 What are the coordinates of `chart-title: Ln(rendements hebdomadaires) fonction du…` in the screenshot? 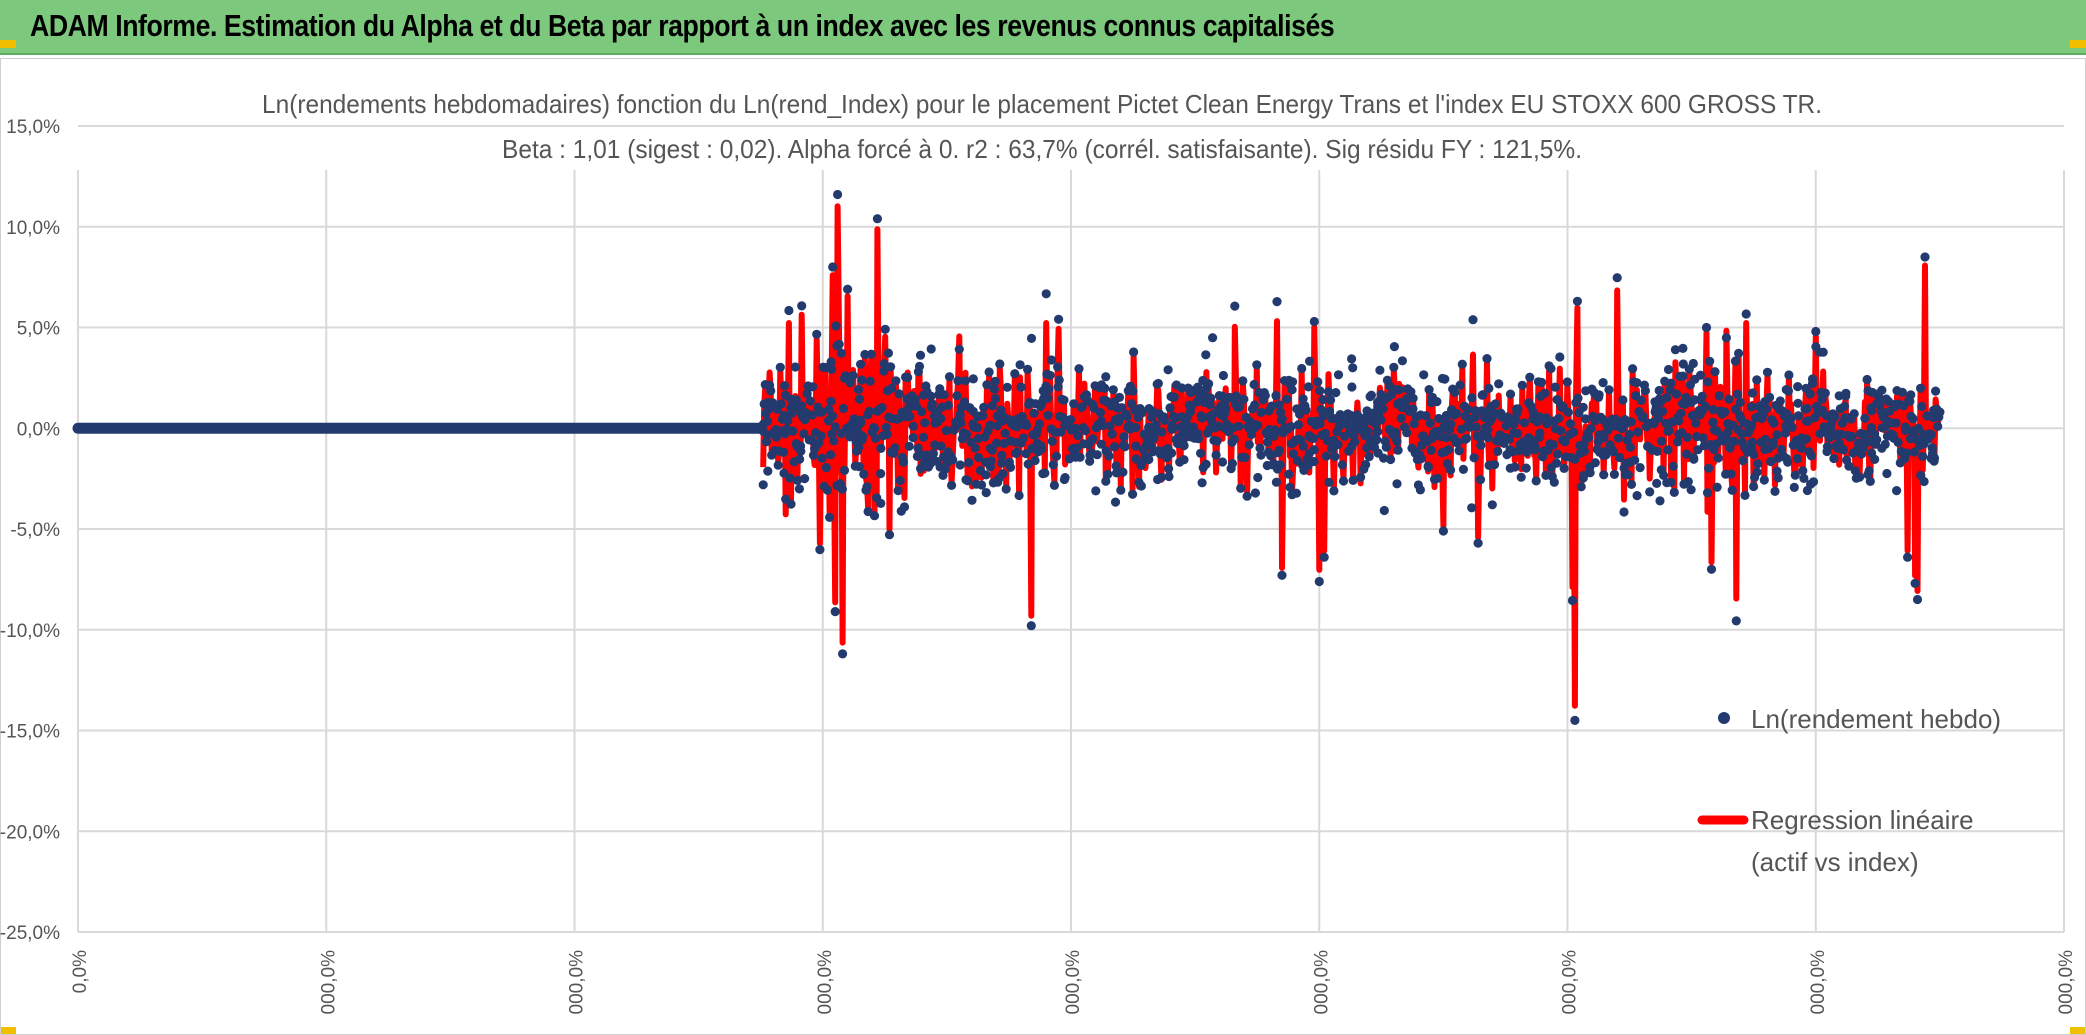 It's located at (1042, 104).